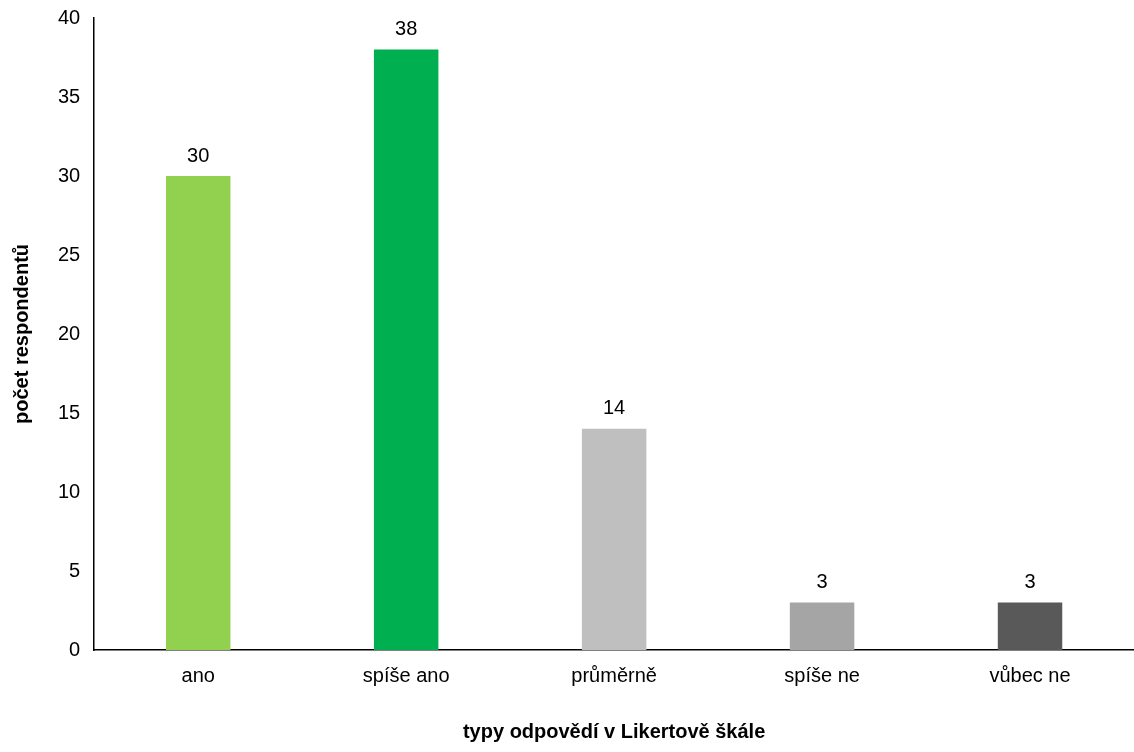  What do you see at coordinates (614, 407) in the screenshot?
I see `data-label: 14` at bounding box center [614, 407].